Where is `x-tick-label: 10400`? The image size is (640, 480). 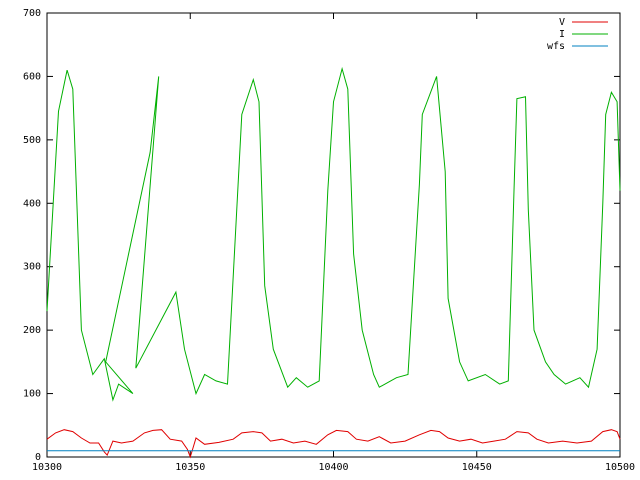 x-tick-label: 10400 is located at coordinates (333, 467).